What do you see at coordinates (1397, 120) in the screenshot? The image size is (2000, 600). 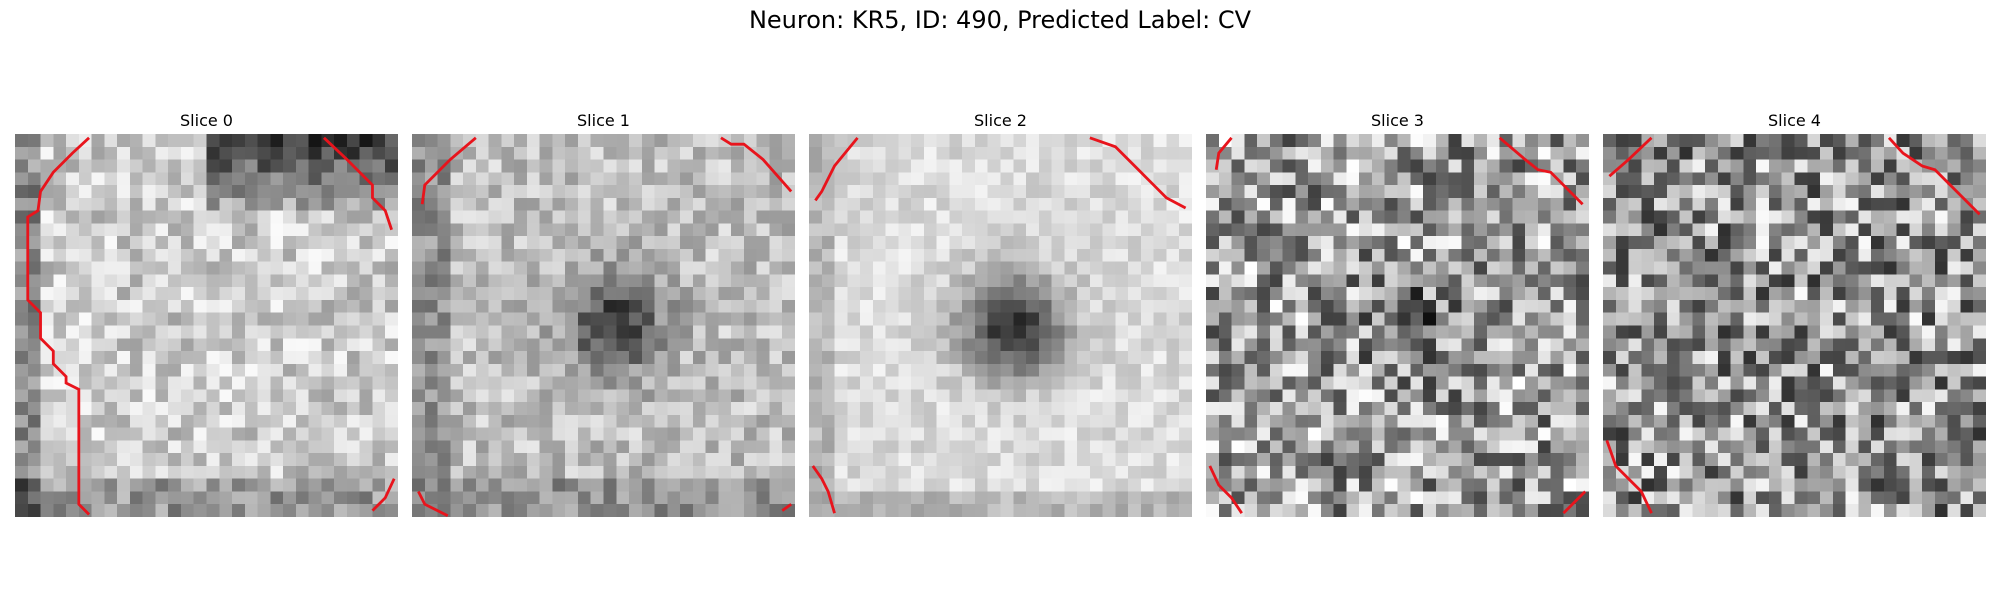 I see `slice-title-3: Slice 3` at bounding box center [1397, 120].